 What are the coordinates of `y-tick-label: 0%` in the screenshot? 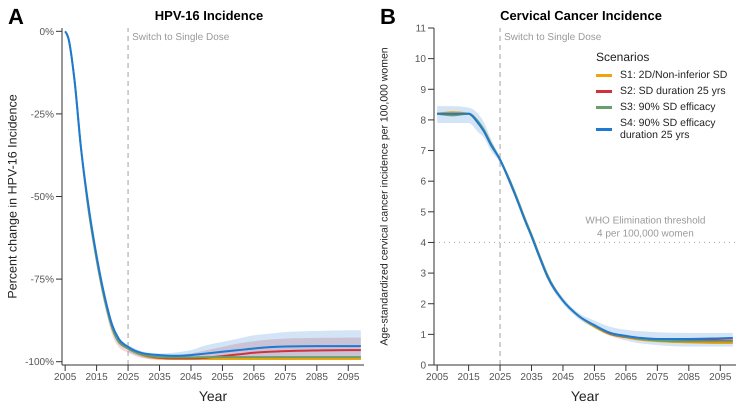 It's located at (47, 32).